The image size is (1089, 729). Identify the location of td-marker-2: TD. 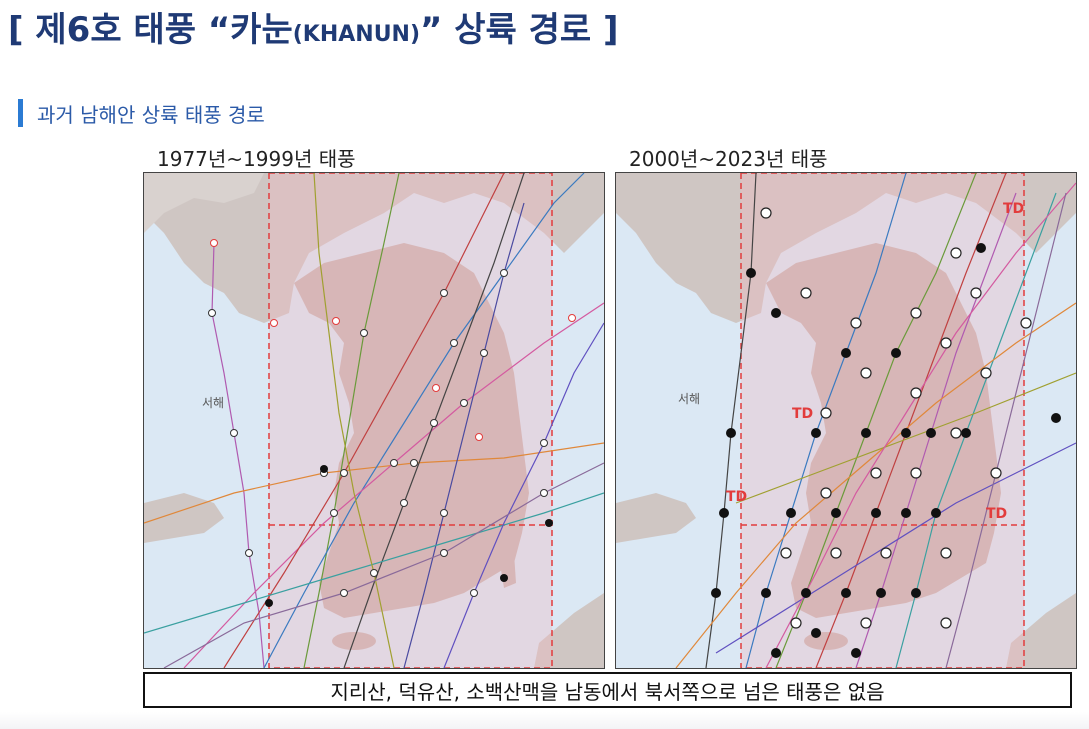
(802, 414).